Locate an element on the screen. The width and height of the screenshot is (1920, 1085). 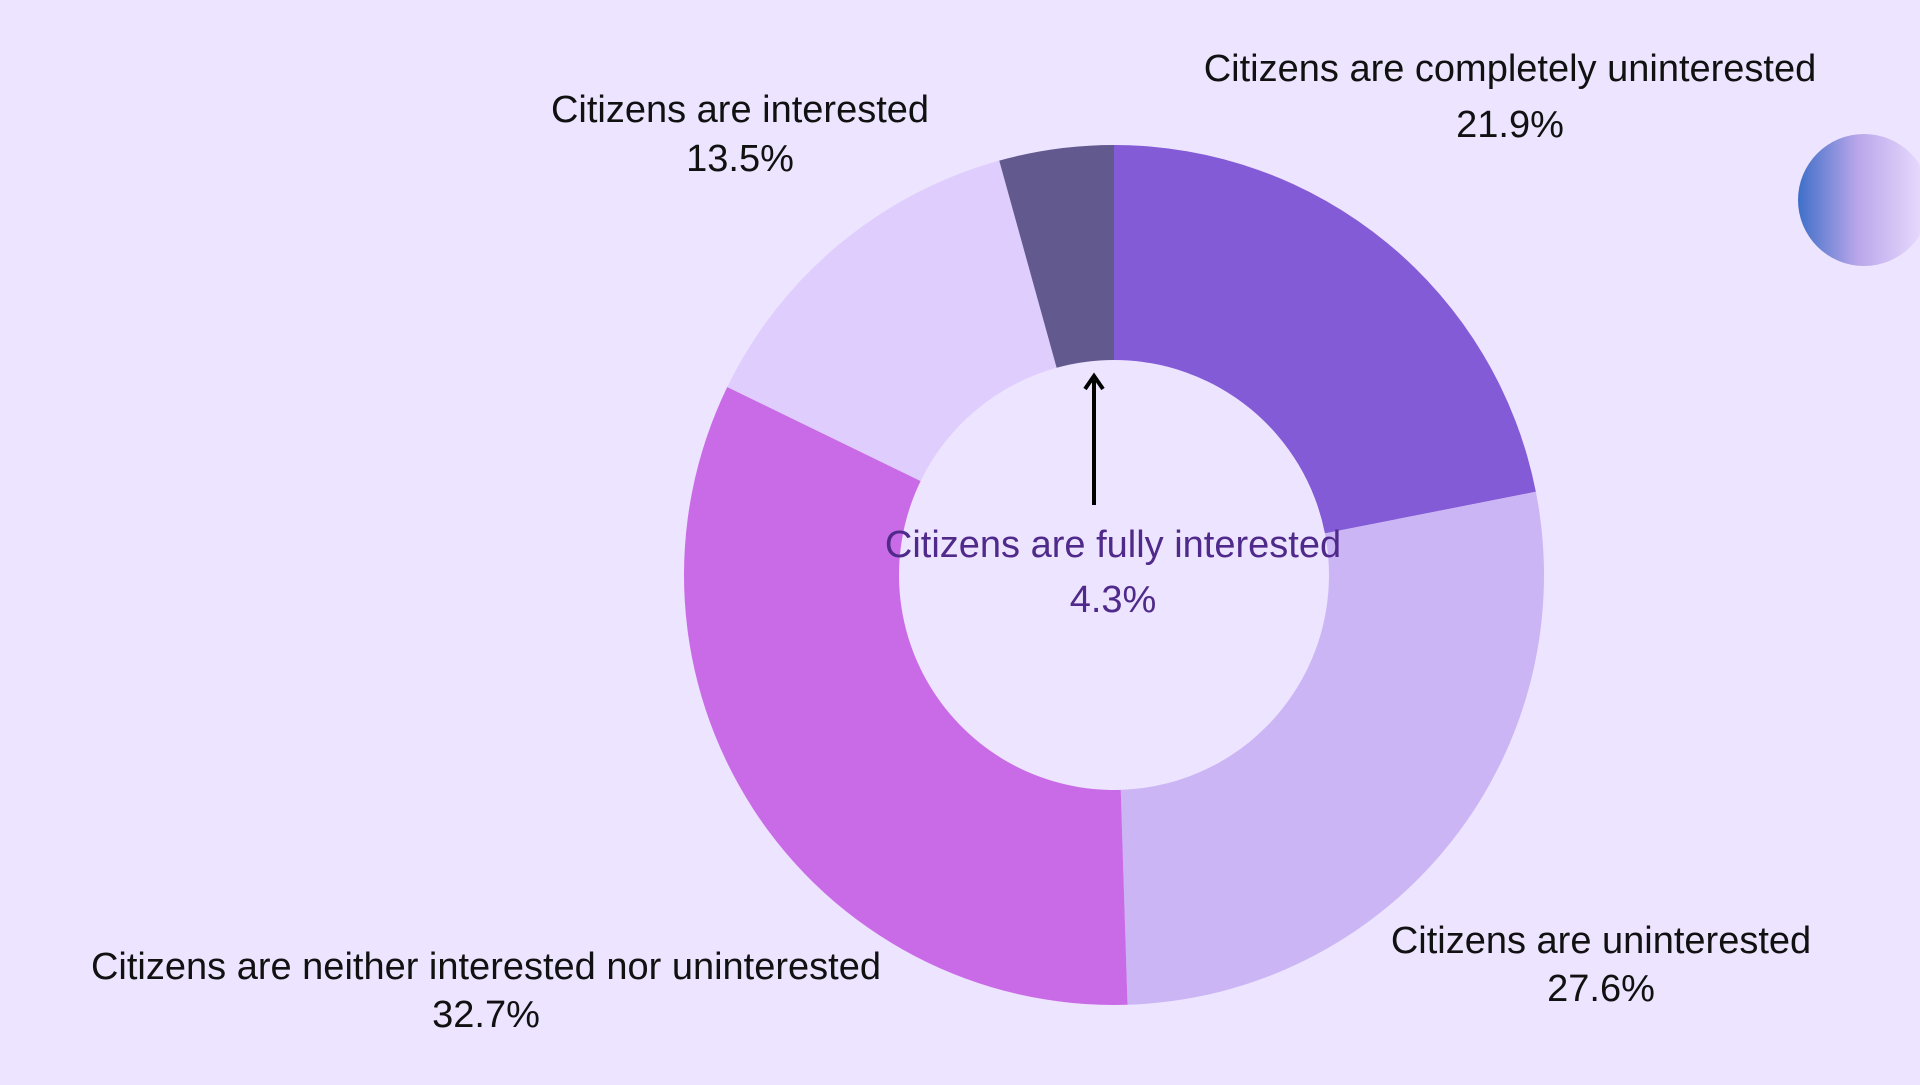
slice-citizens-are-completely-uninterested is located at coordinates (1325, 339).